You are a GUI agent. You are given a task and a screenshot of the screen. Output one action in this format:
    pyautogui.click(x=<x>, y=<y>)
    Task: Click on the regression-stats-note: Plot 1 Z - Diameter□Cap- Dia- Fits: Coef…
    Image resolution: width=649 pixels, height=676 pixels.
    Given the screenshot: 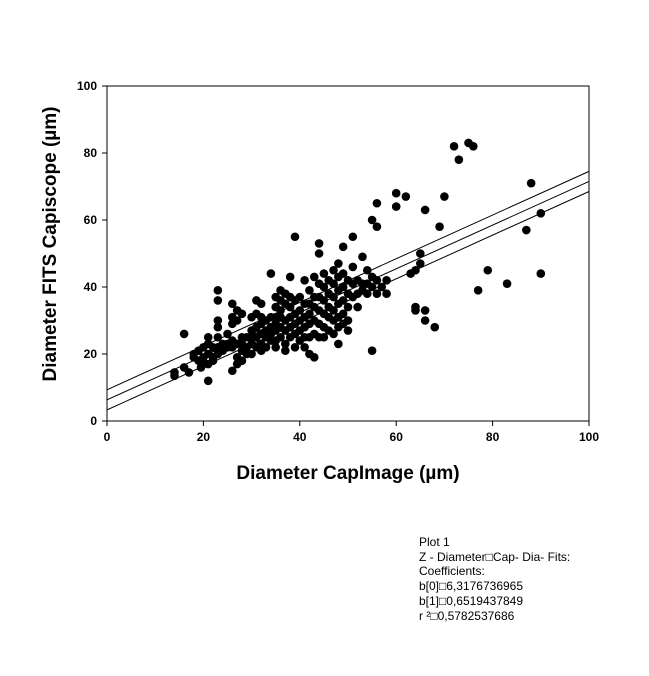 What is the action you would take?
    pyautogui.click(x=494, y=579)
    